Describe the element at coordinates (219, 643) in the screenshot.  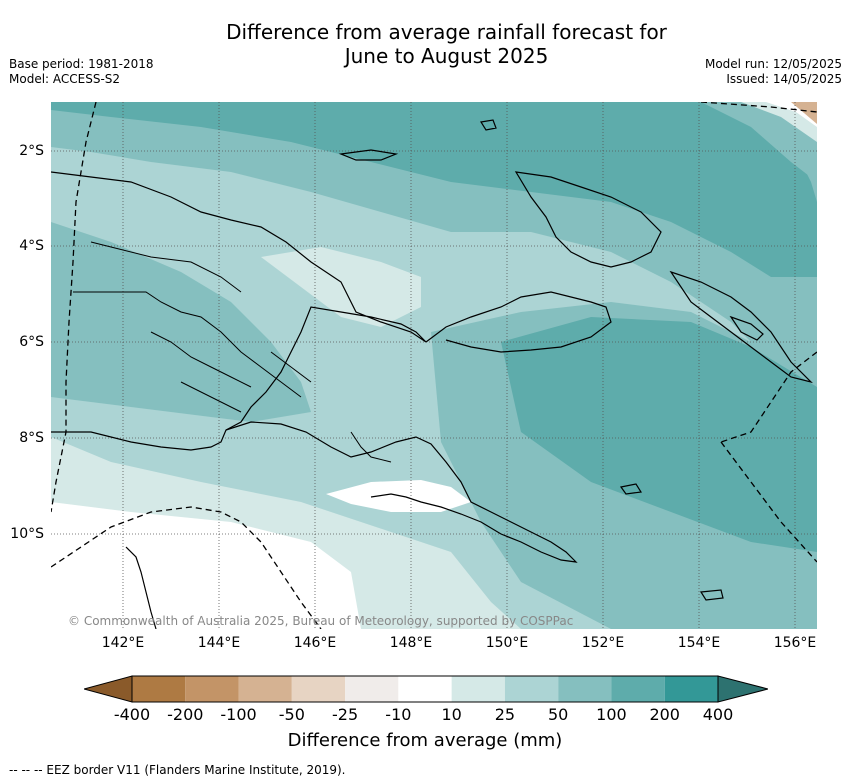
I see `x-tick-label: 144°E` at that location.